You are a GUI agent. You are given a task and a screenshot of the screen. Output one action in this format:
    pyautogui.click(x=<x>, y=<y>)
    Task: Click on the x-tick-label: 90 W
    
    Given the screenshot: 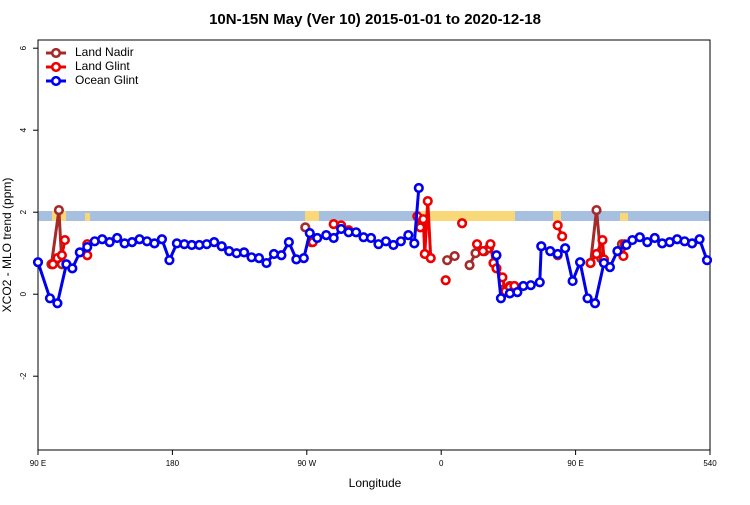 What is the action you would take?
    pyautogui.click(x=306, y=463)
    